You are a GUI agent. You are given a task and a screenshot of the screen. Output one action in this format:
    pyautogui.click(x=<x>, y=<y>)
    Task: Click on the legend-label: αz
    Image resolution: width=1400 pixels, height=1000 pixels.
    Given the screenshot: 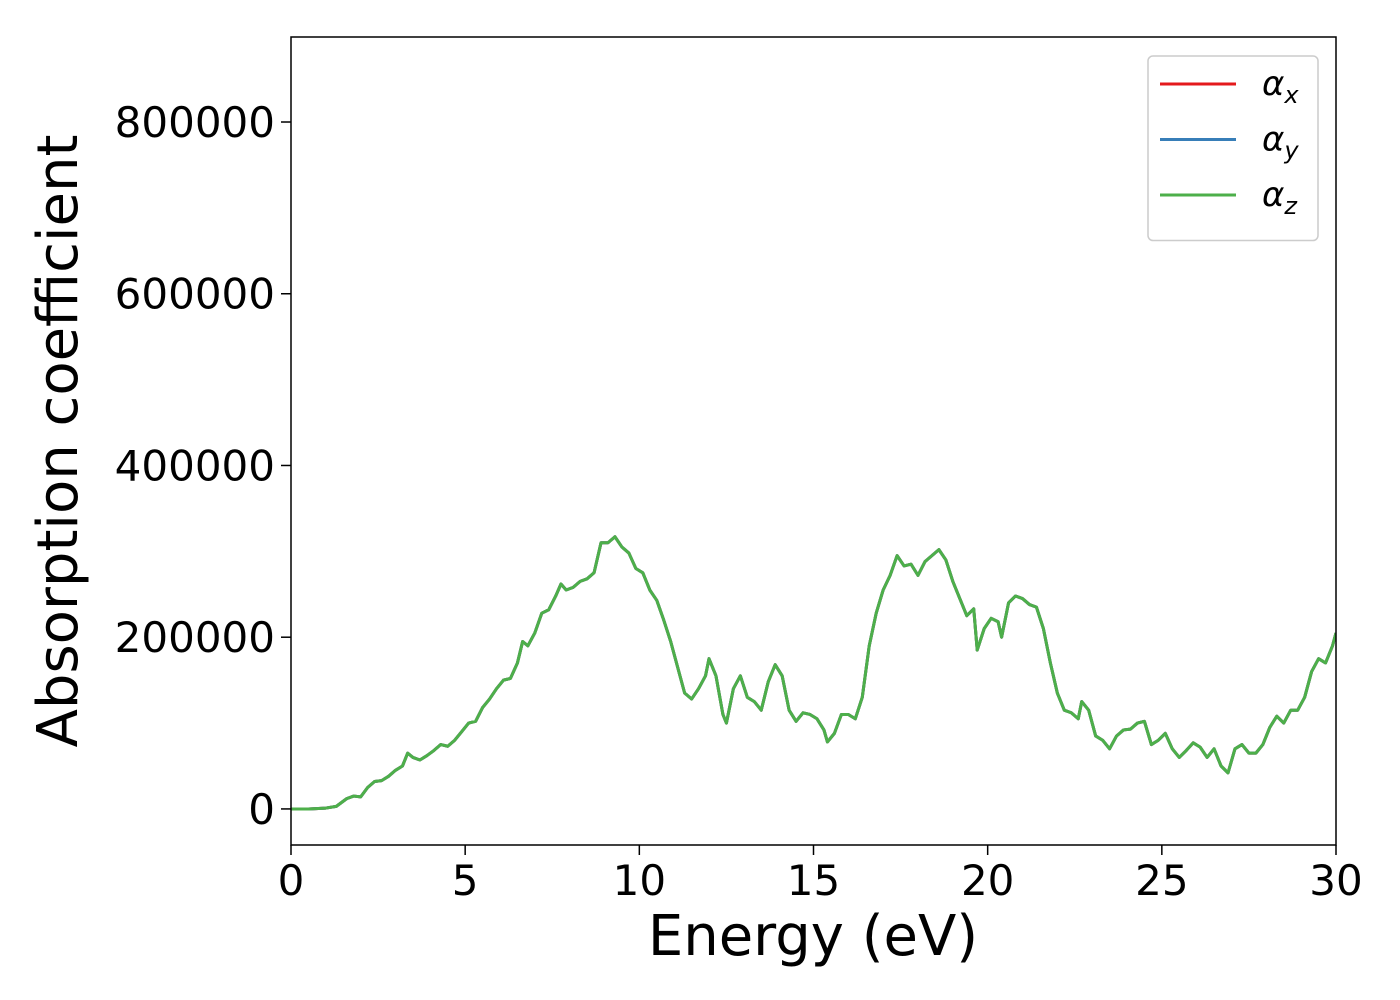 What is the action you would take?
    pyautogui.click(x=1280, y=197)
    